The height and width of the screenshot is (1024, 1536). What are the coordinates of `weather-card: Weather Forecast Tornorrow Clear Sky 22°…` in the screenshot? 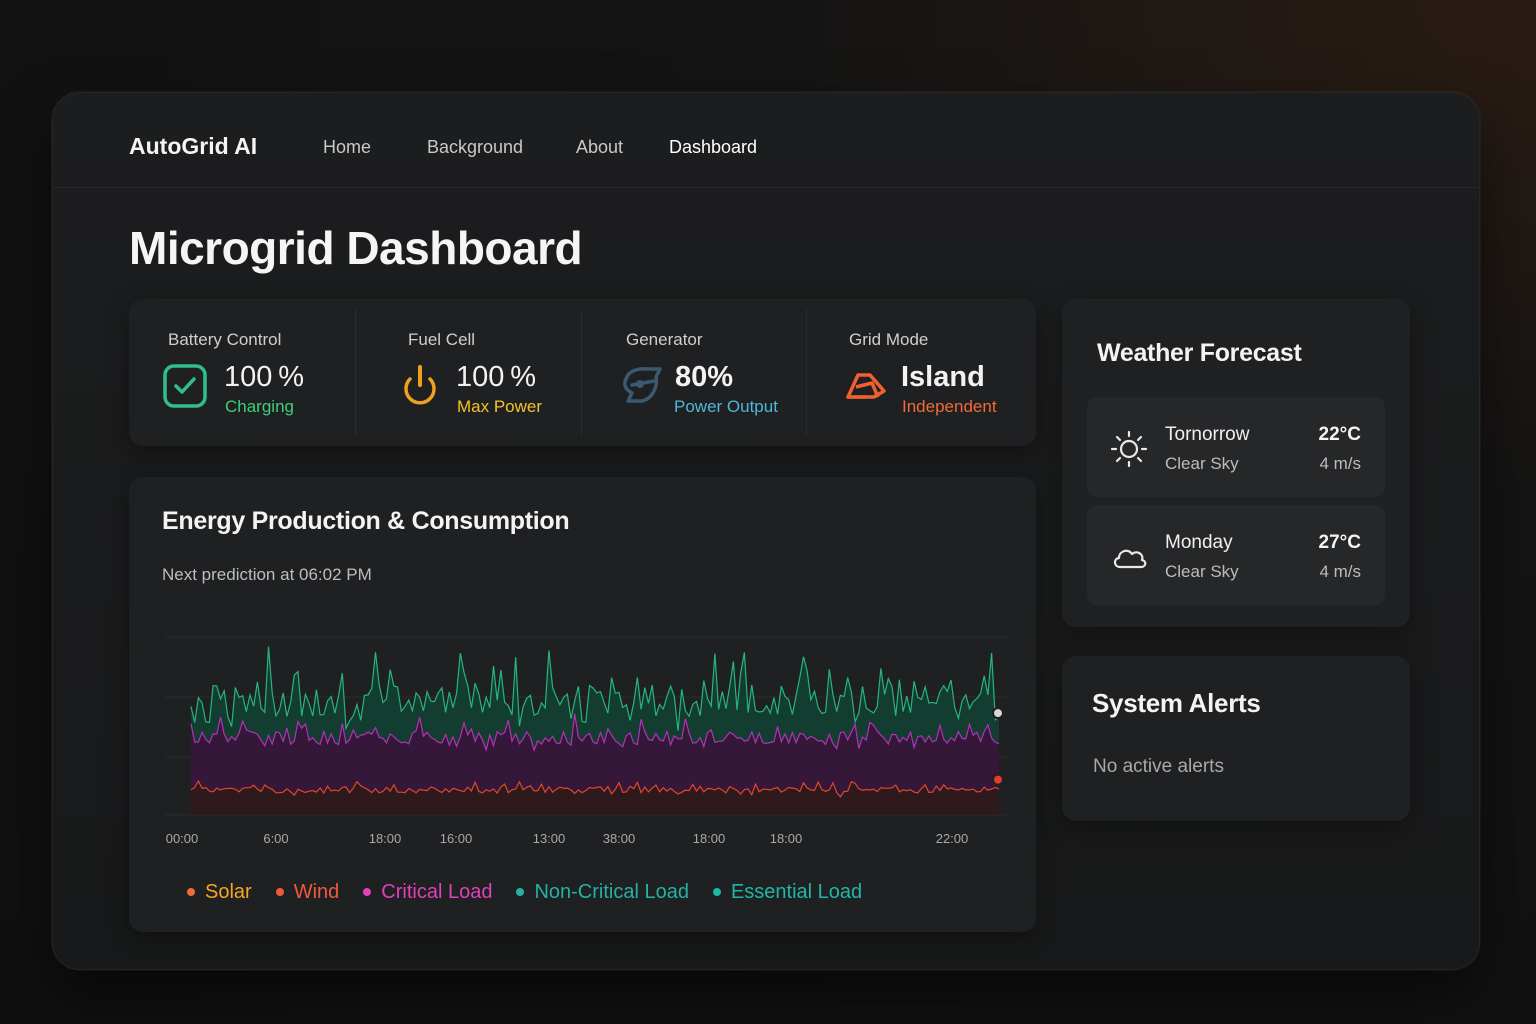 It's located at (1236, 463).